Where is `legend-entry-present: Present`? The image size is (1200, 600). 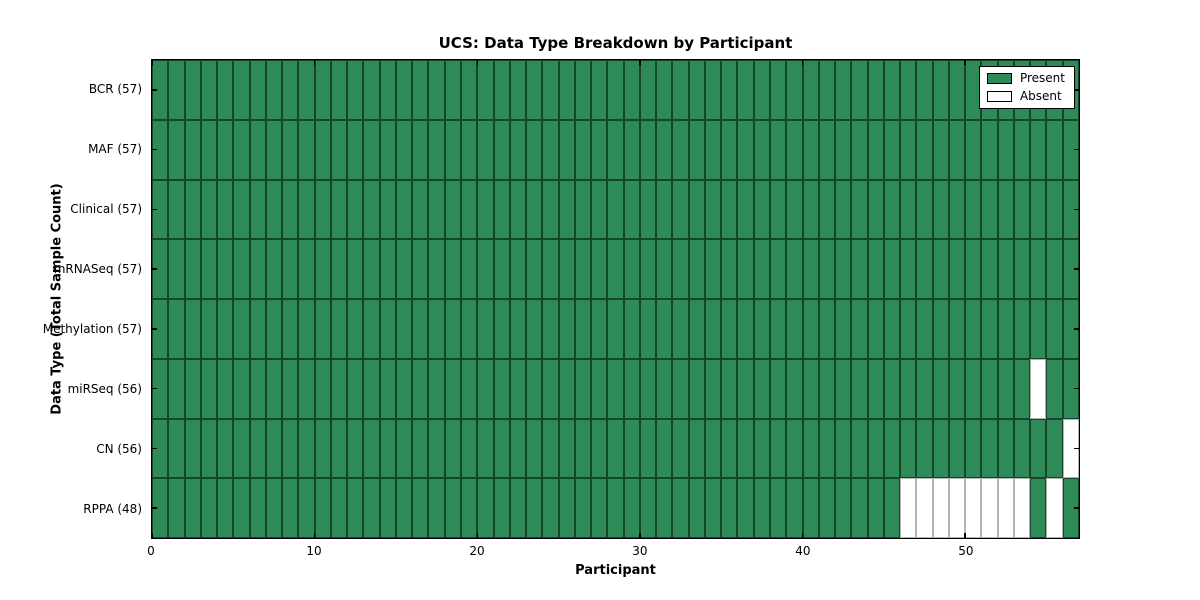 legend-entry-present: Present is located at coordinates (1025, 78).